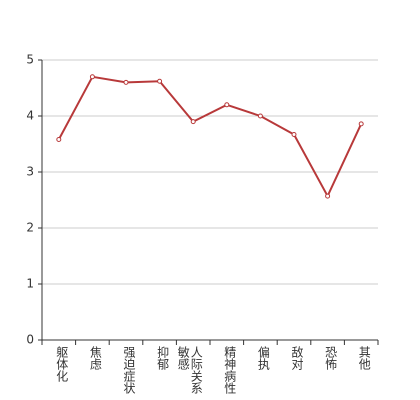 This screenshot has width=420, height=400. I want to click on y-tick-label: 0, so click(30, 340).